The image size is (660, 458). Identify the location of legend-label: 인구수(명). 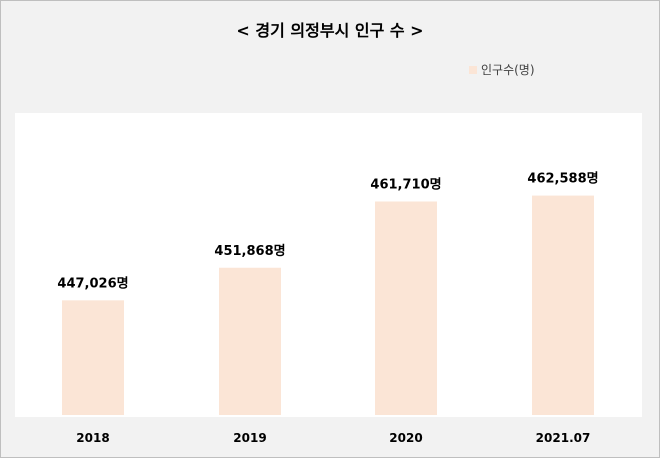
(508, 70).